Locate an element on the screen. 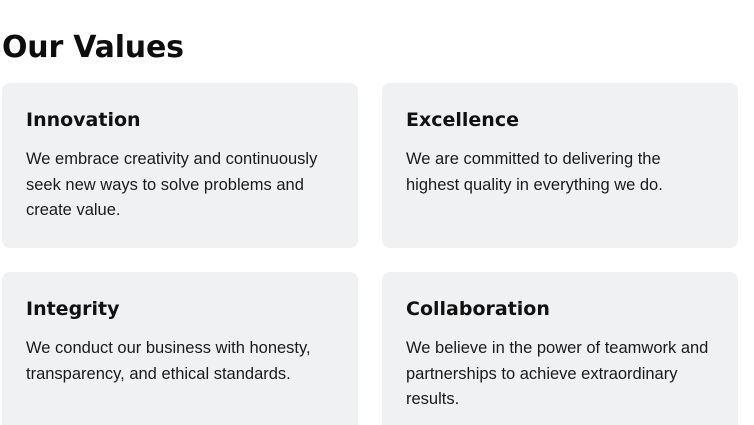  value-card-title: Excellence is located at coordinates (462, 120).